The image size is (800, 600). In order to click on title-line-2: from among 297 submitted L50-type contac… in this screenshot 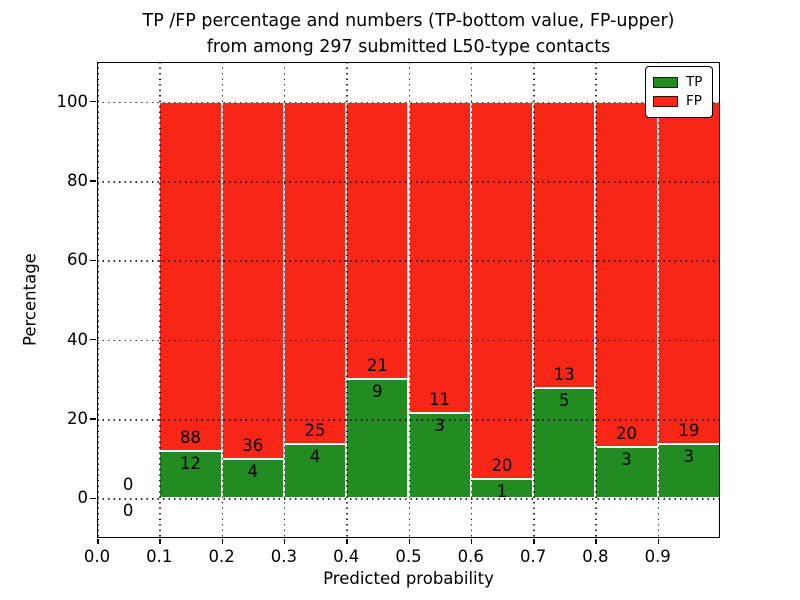, I will do `click(408, 47)`.